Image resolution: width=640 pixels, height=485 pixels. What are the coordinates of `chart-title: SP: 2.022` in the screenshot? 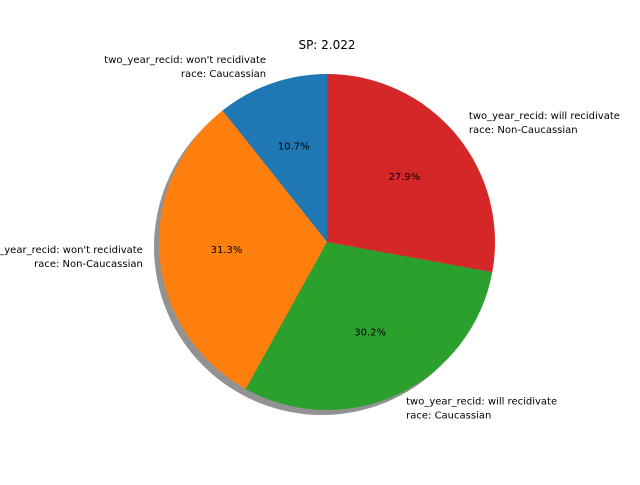 It's located at (326, 45).